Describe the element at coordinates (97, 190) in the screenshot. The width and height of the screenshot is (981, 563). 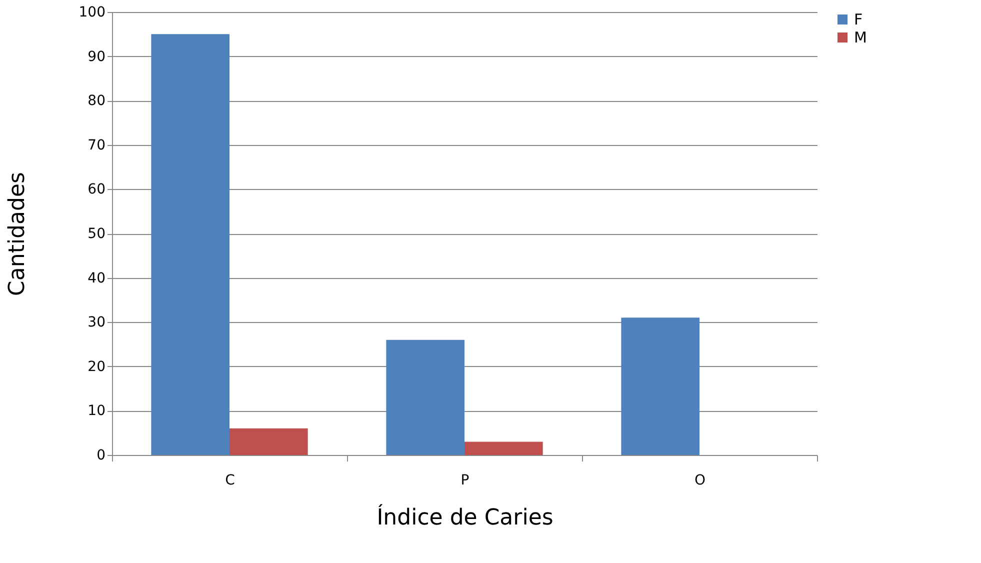
I see `y-tick-label: 60` at that location.